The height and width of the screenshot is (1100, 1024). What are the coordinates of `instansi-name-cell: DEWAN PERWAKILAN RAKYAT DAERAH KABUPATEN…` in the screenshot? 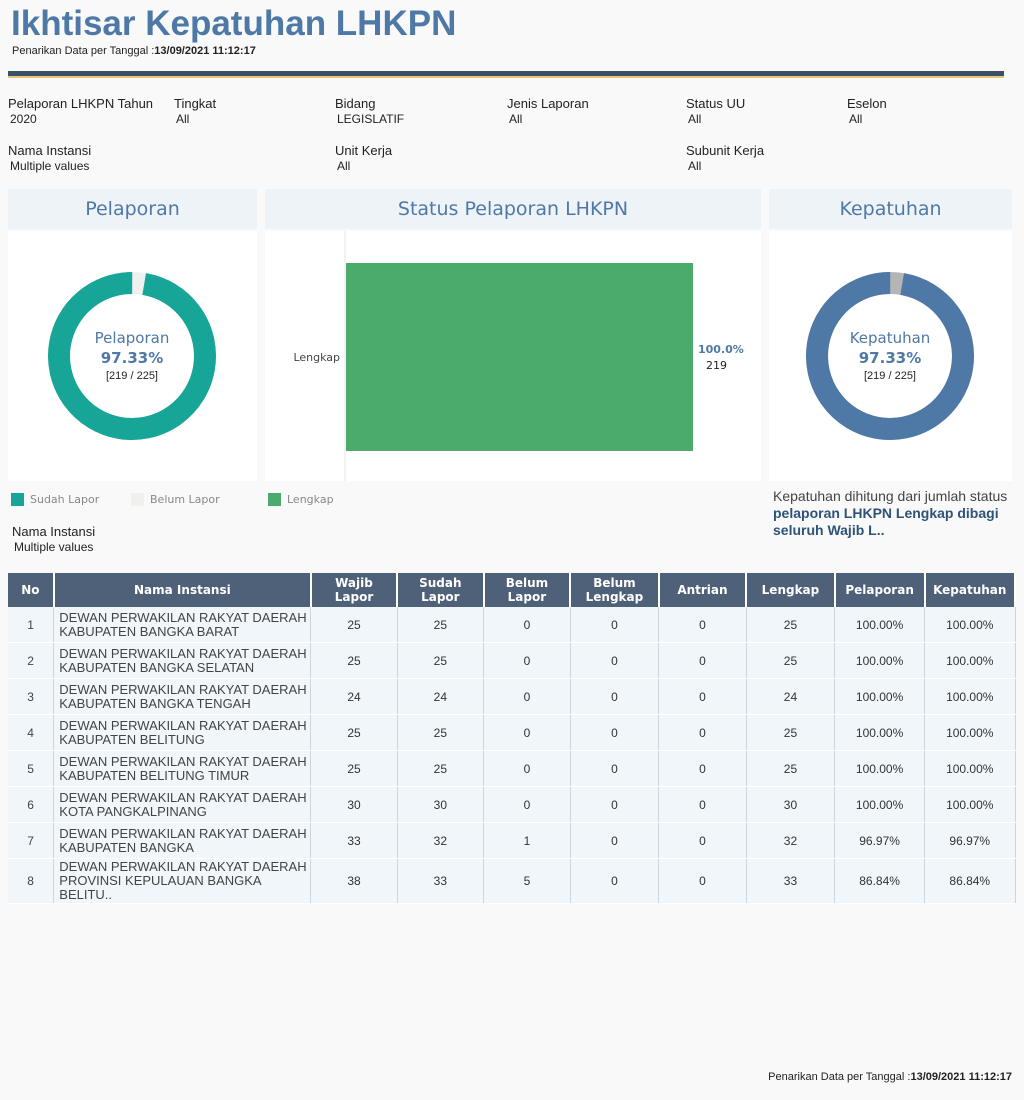 It's located at (182, 660).